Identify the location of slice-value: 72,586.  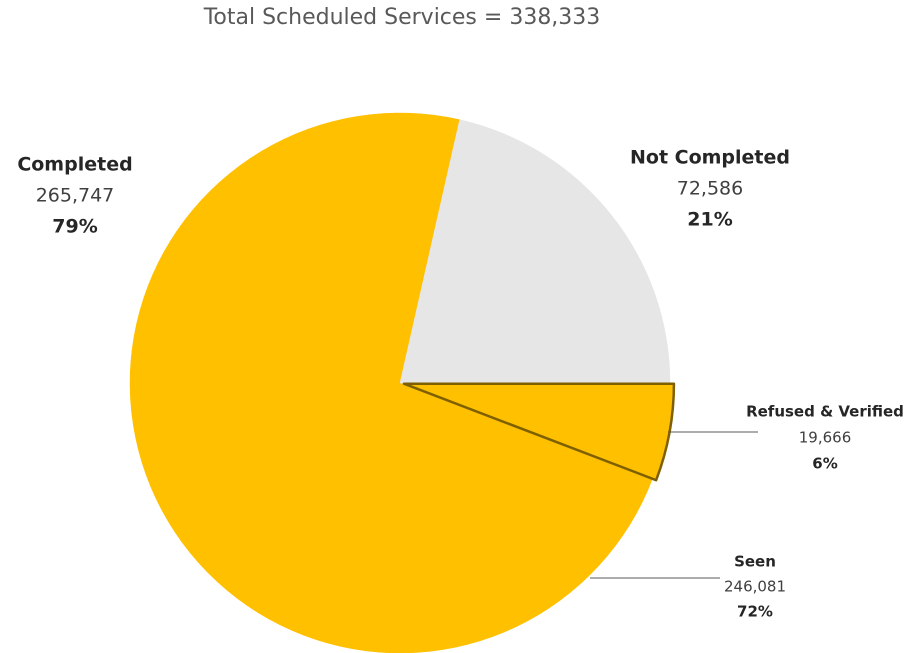
(710, 189).